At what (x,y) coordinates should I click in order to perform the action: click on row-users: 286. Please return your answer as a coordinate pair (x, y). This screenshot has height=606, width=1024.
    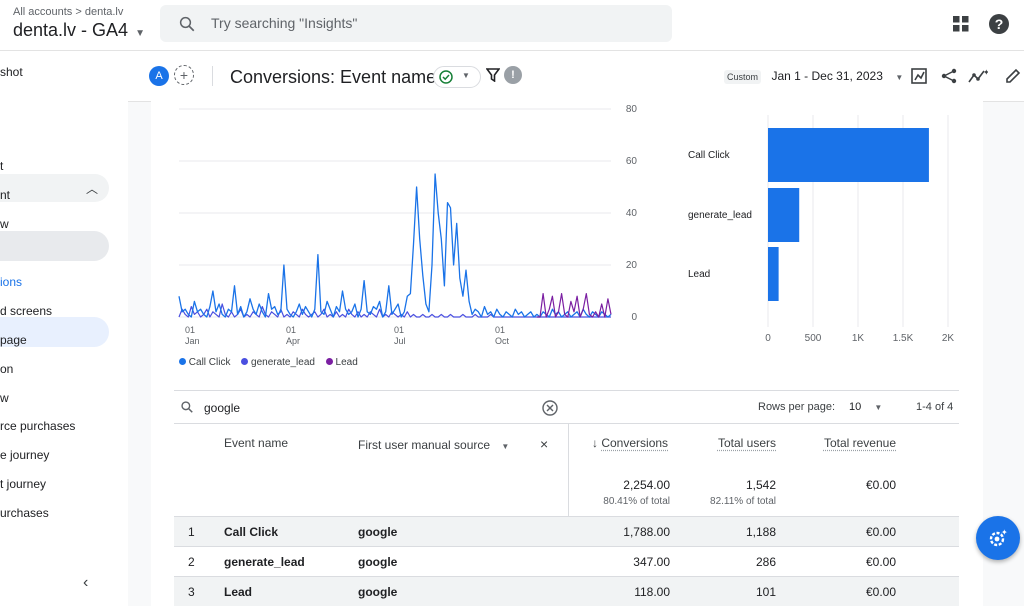
    Looking at the image, I should click on (765, 562).